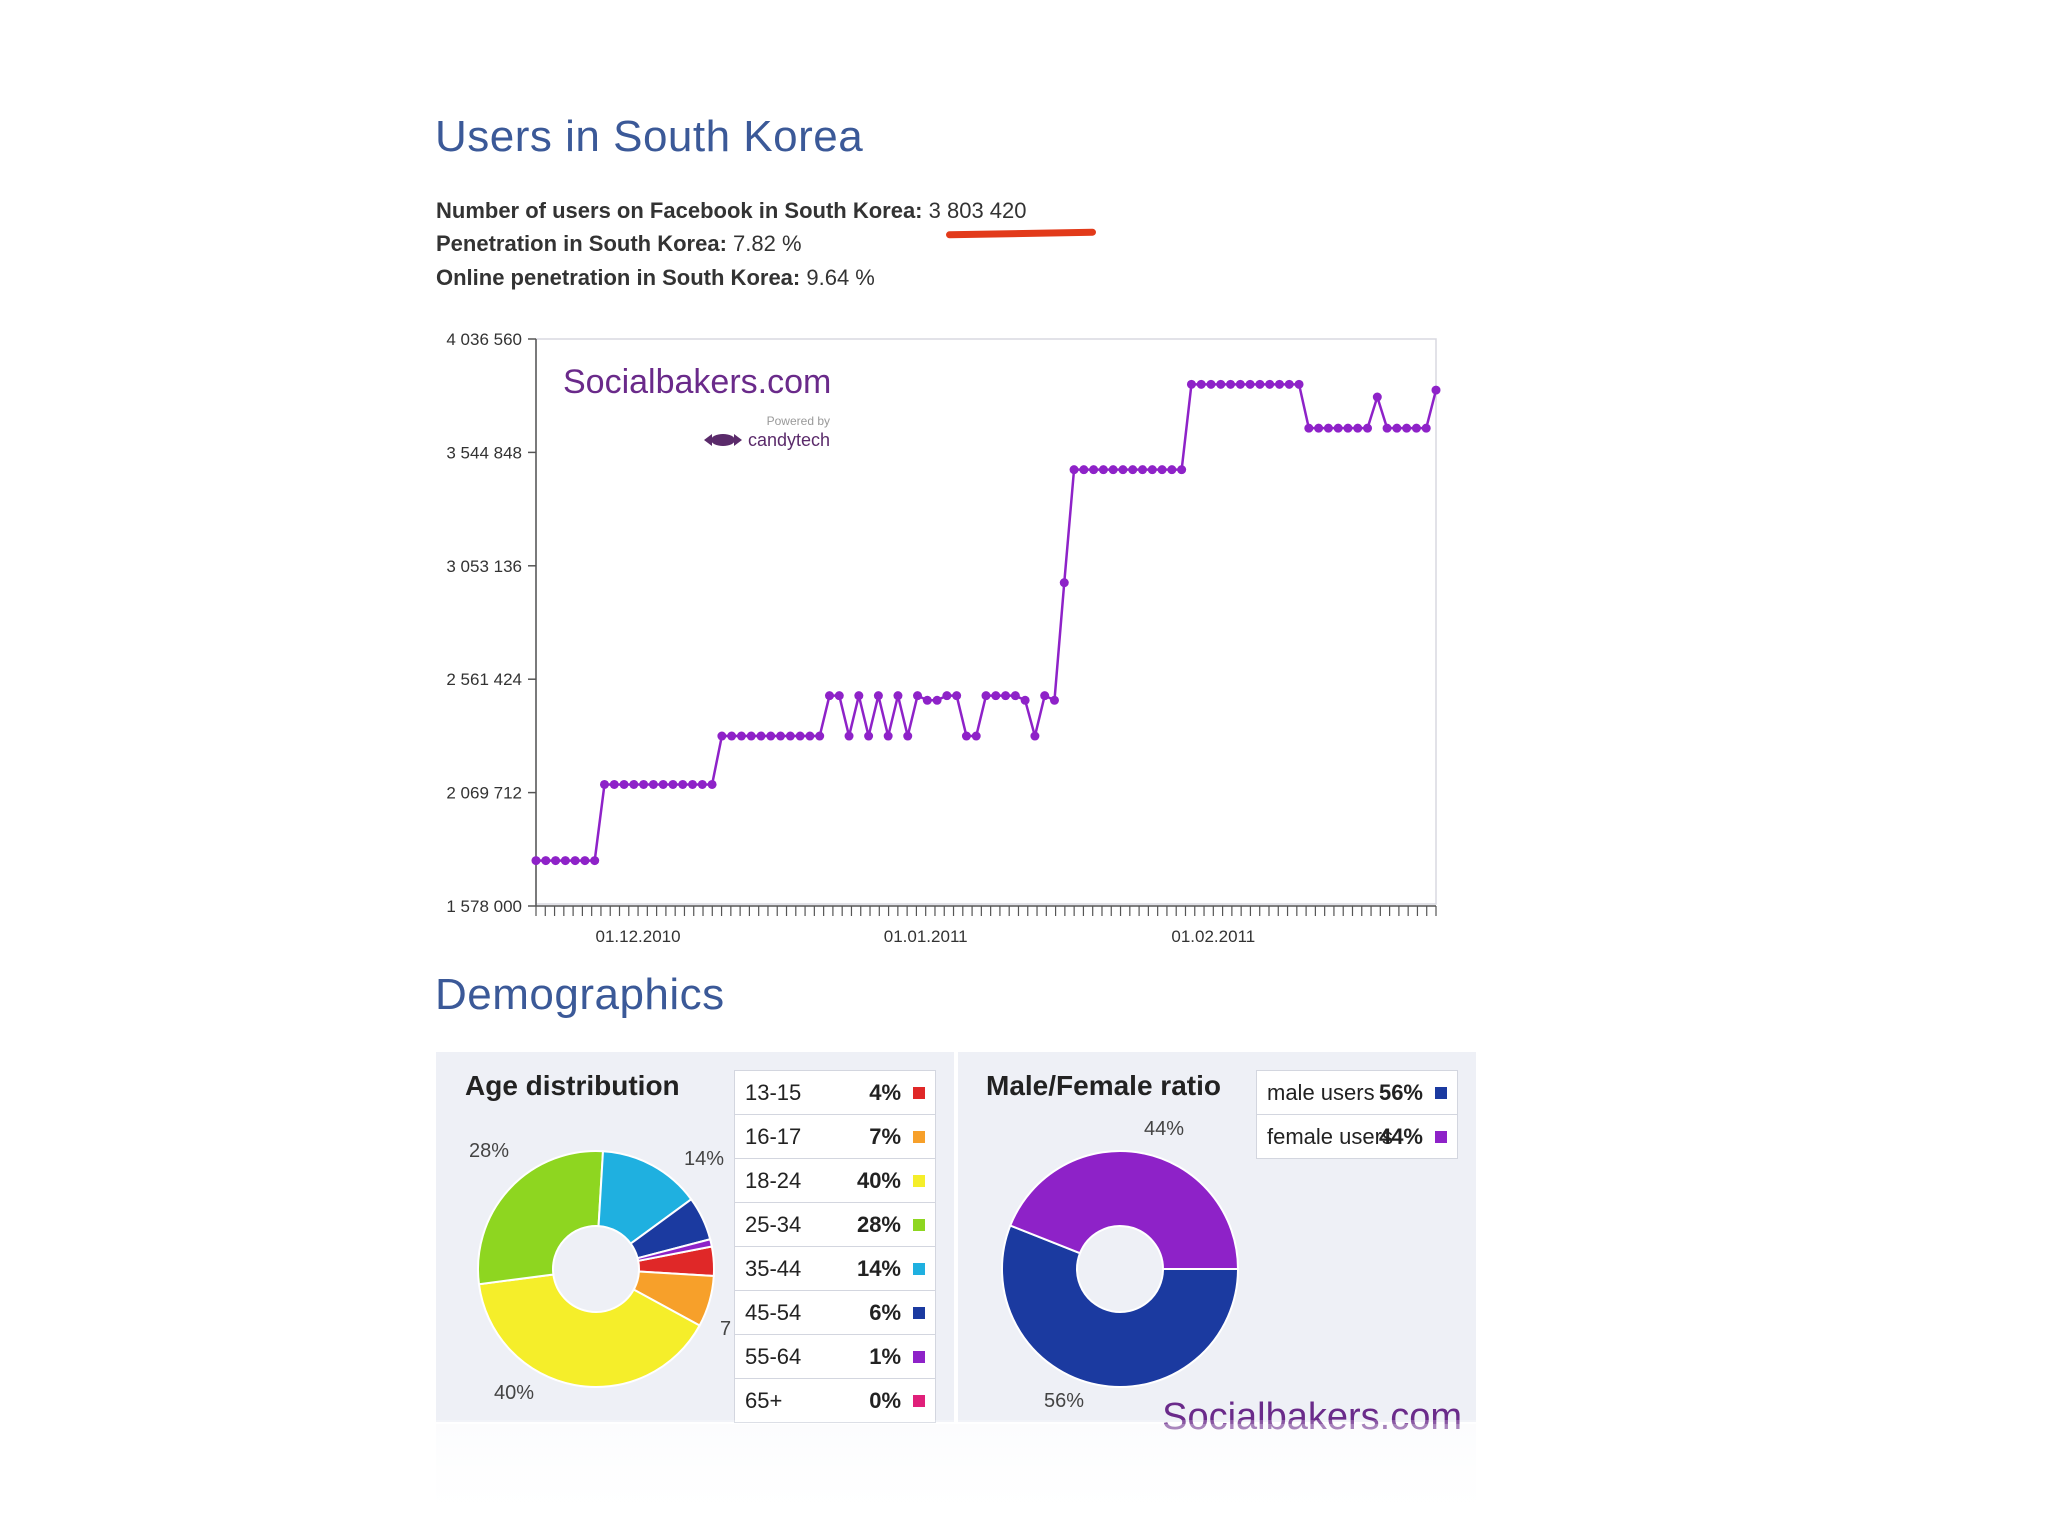  I want to click on stat-penetration: Penetration in South Korea: 7.82 %, so click(619, 244).